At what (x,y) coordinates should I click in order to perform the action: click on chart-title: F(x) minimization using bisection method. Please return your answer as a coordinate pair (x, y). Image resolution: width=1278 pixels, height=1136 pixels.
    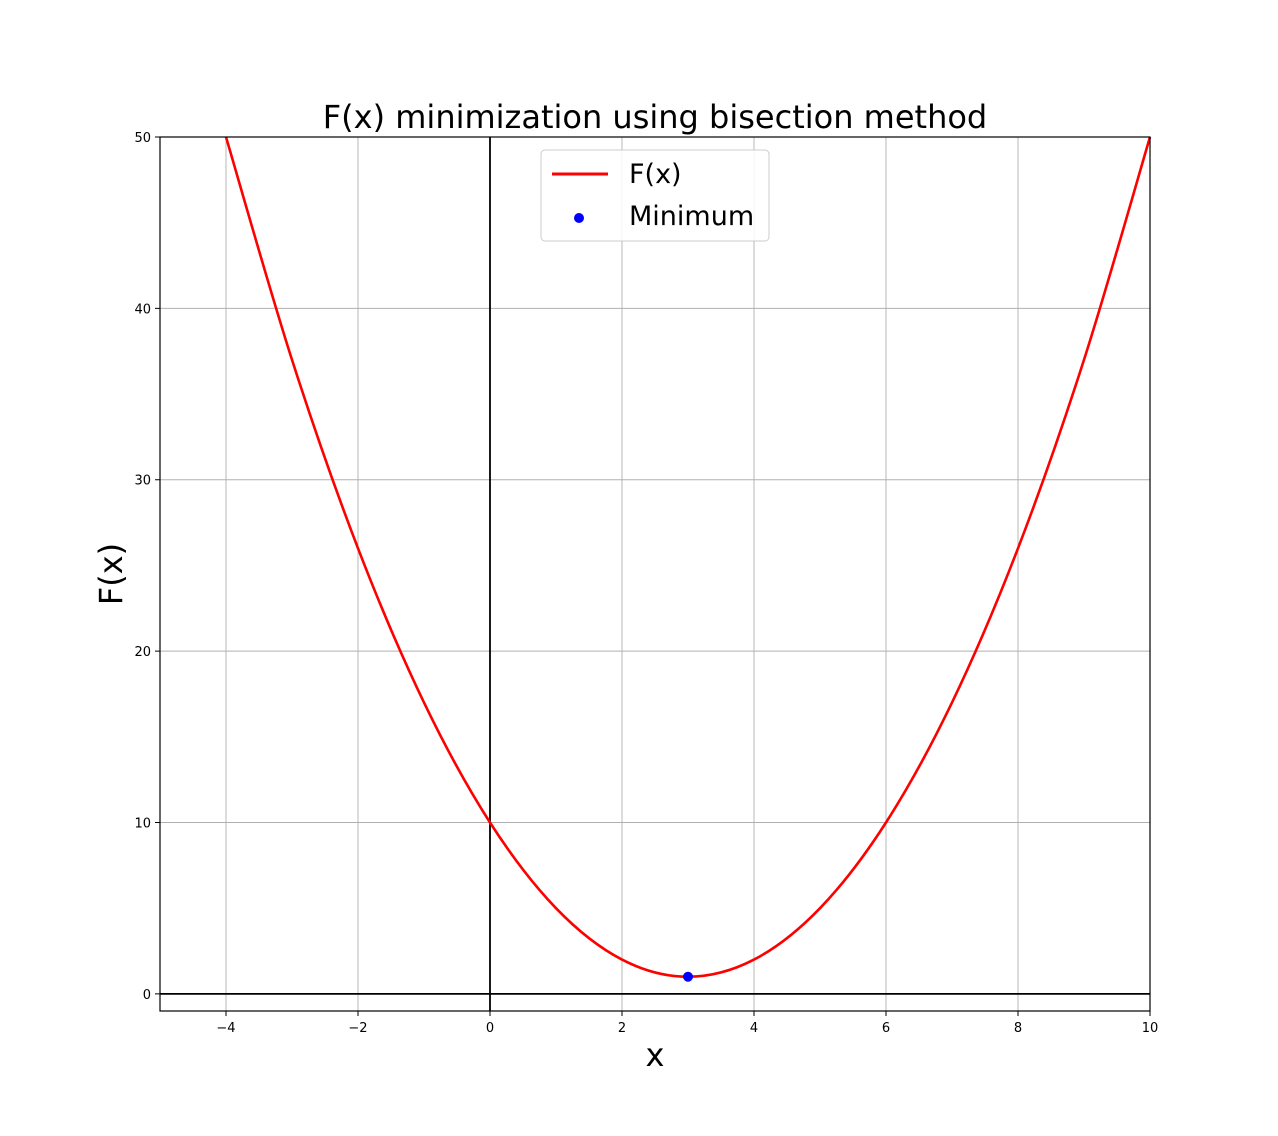
    Looking at the image, I should click on (655, 117).